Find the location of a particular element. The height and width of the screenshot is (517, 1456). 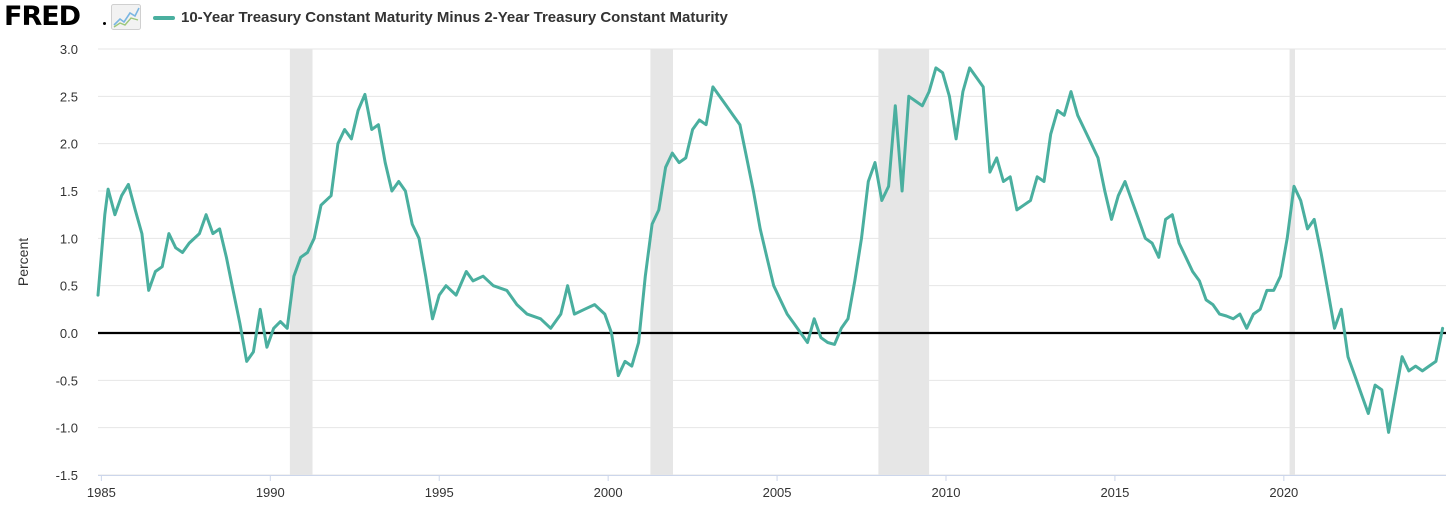

y-tick-label: 1.0 is located at coordinates (69, 238).